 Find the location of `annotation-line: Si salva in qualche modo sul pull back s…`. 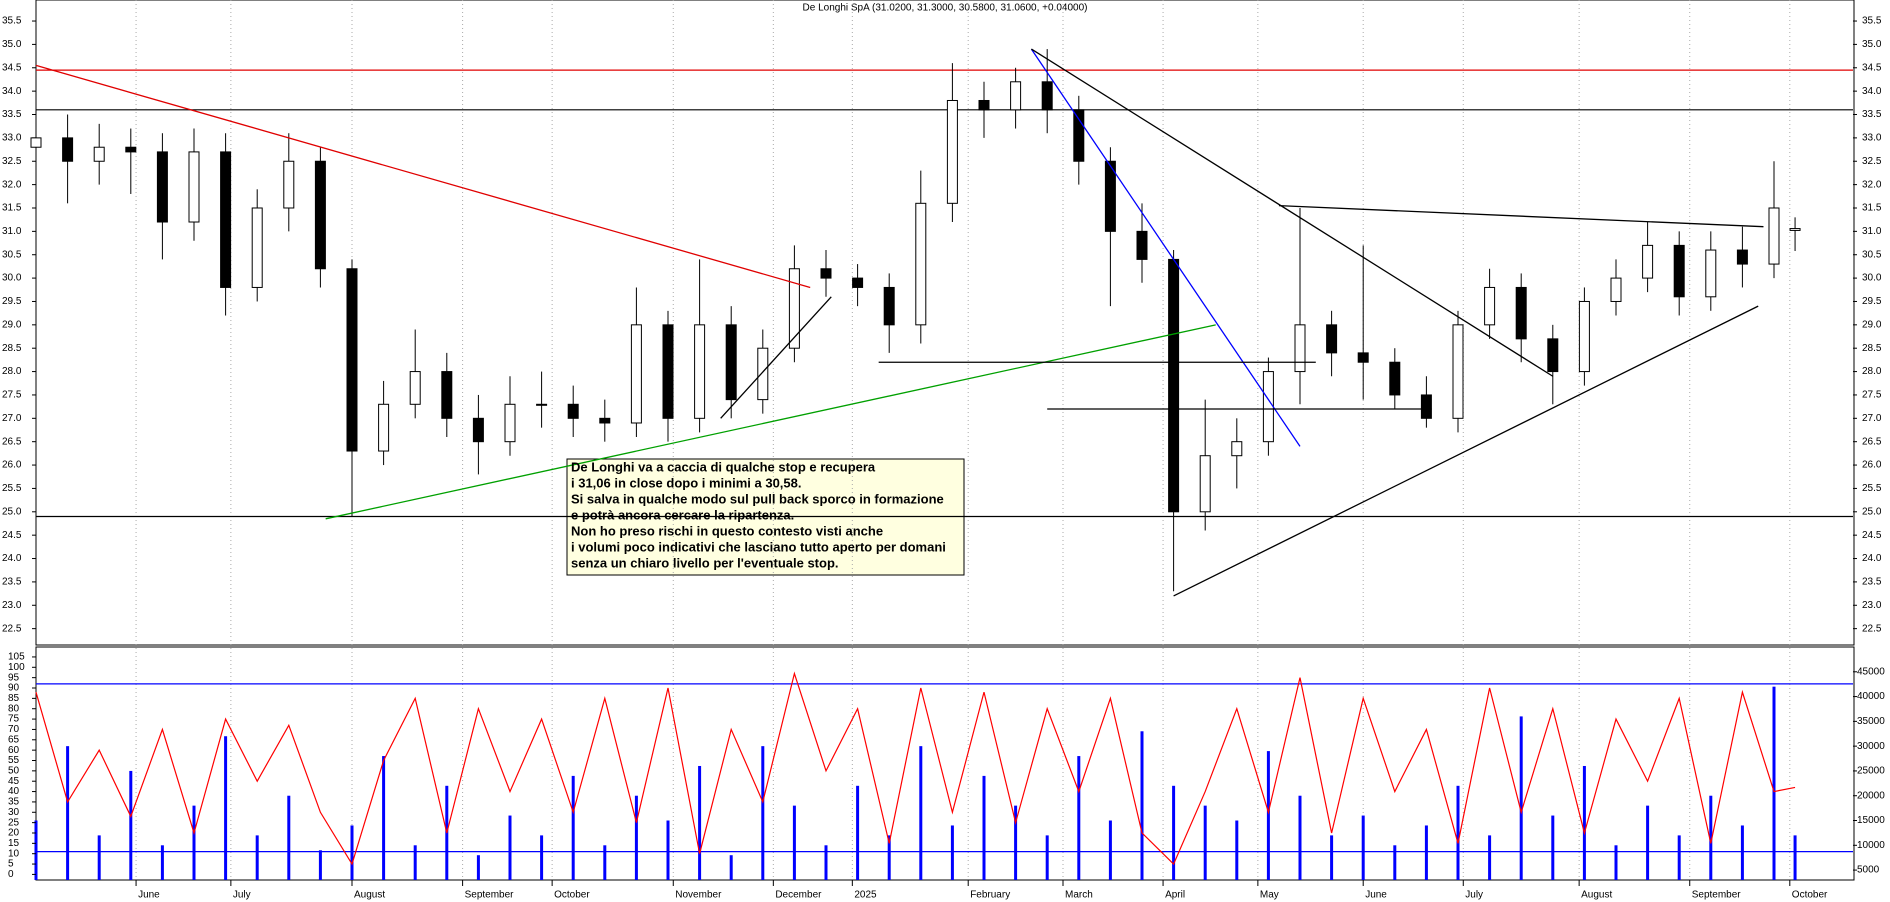

annotation-line: Si salva in qualche modo sul pull back s… is located at coordinates (757, 499).